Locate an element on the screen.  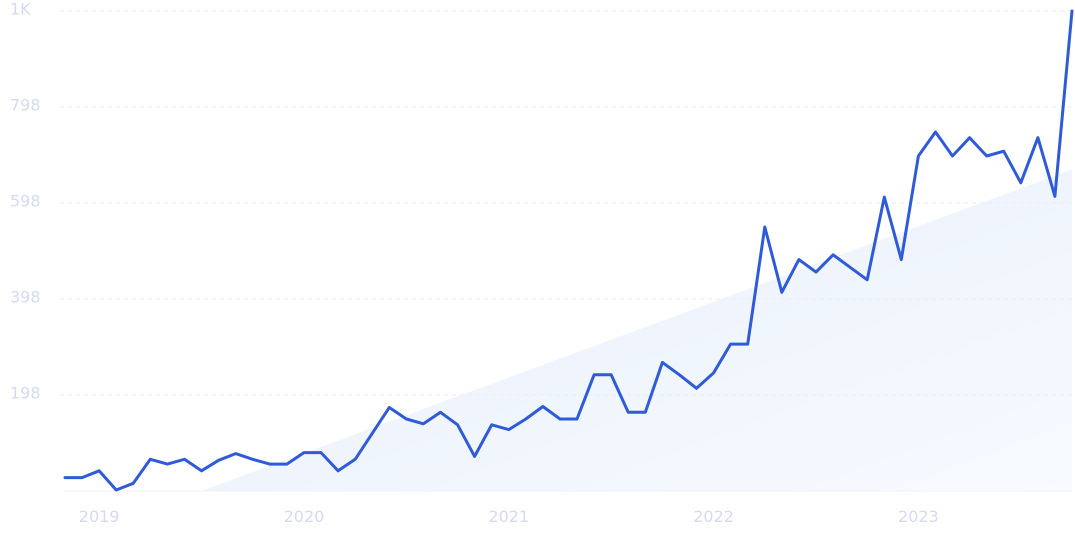
x-tick-label: 2022 is located at coordinates (713, 516).